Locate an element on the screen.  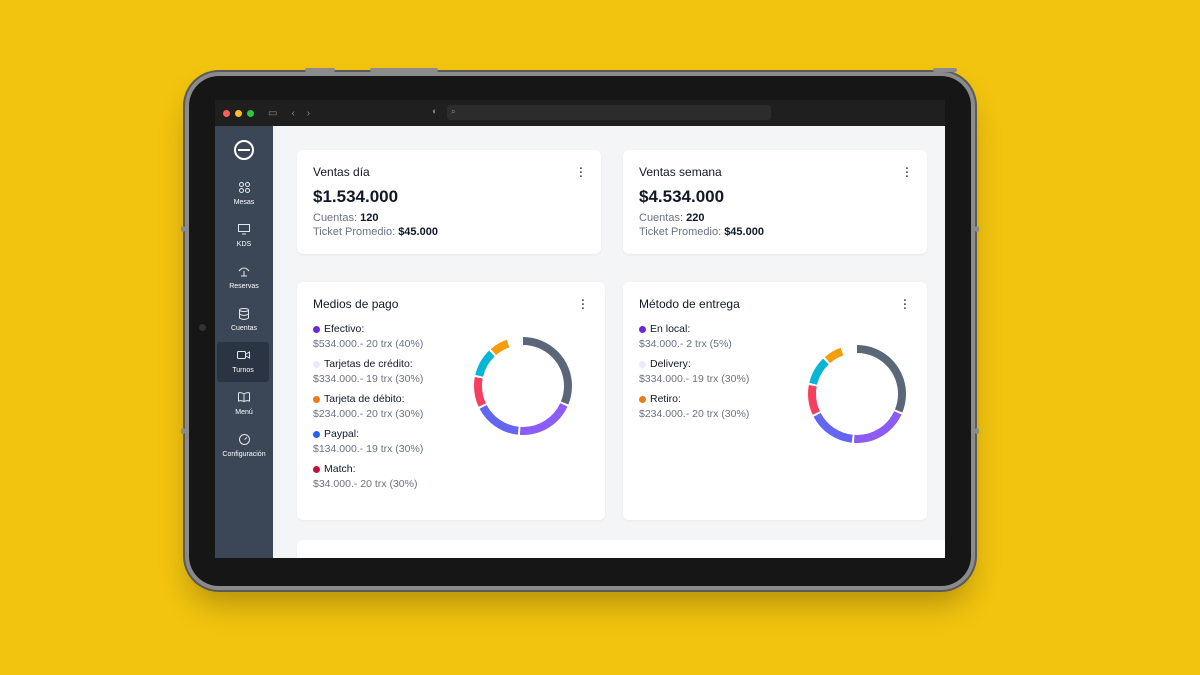
legend-item: Paypal: $134.000.- 19 trx (30%) is located at coordinates (368, 441).